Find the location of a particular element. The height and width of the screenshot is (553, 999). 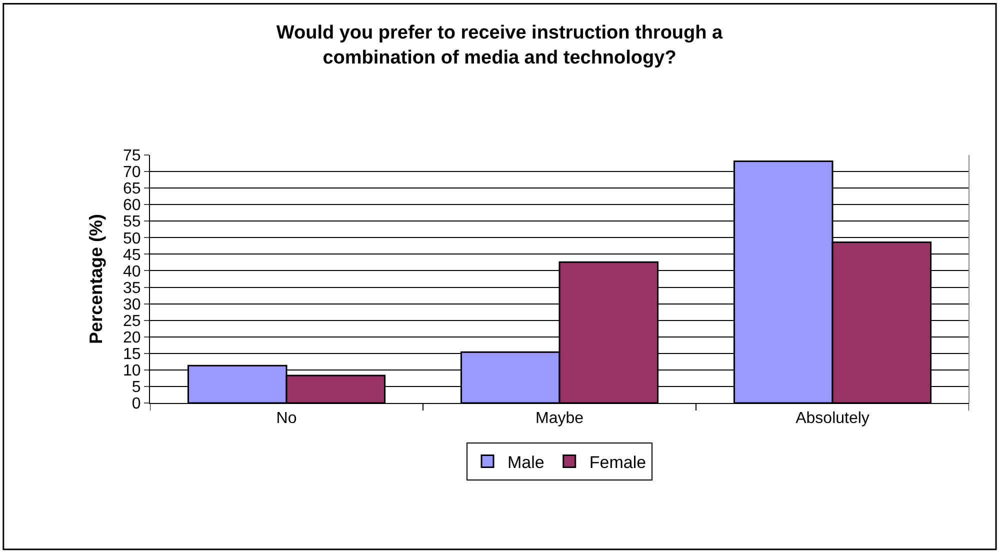

y-tick-label: 70 is located at coordinates (132, 173).